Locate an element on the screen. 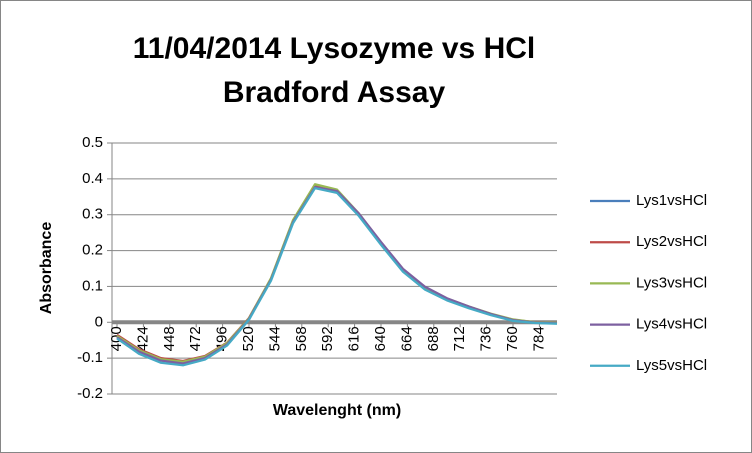  x-tick-label: 616 is located at coordinates (354, 338).